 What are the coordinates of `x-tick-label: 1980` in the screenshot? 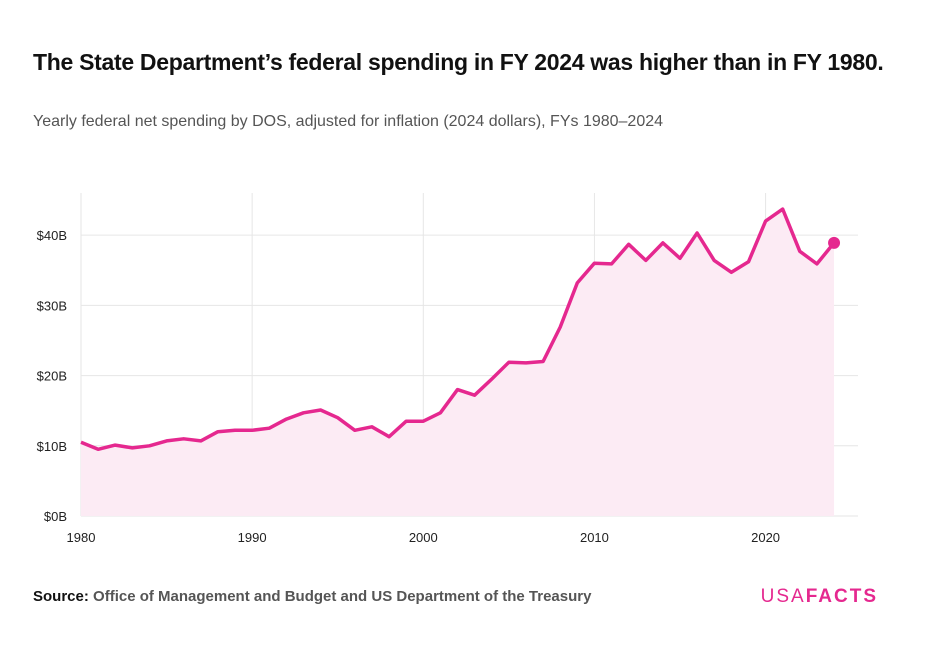 It's located at (81, 537).